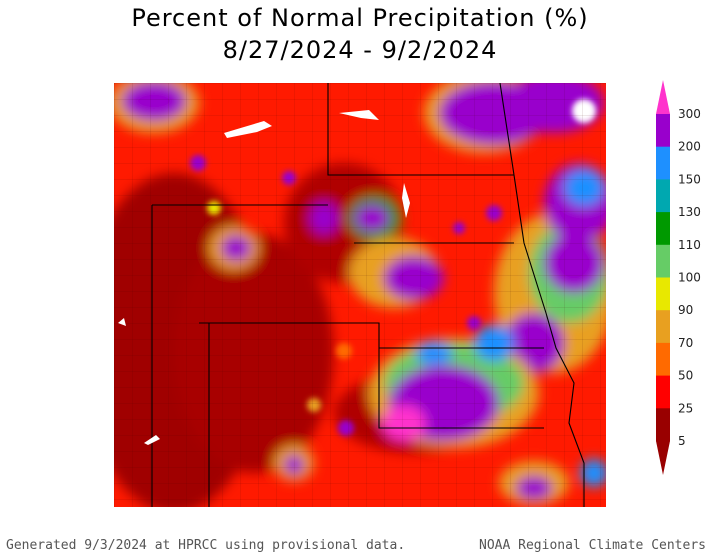 This screenshot has width=720, height=556. What do you see at coordinates (689, 212) in the screenshot?
I see `legend-tick-label: 130` at bounding box center [689, 212].